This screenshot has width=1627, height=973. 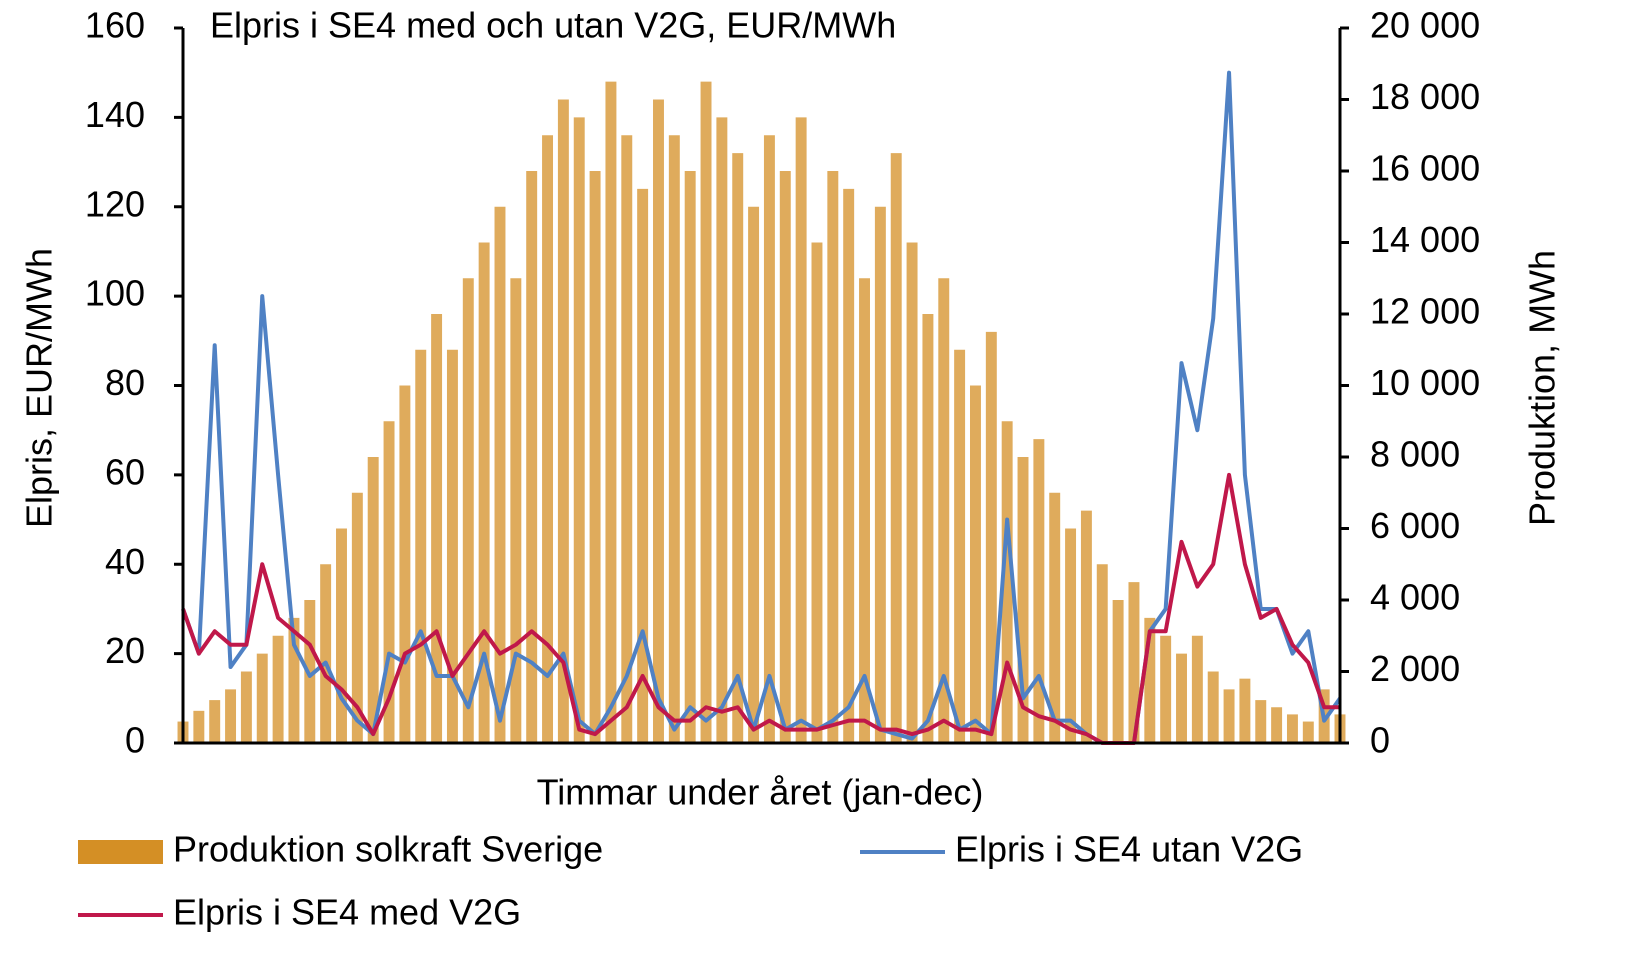 What do you see at coordinates (115, 293) in the screenshot?
I see `y-tick-label: 100` at bounding box center [115, 293].